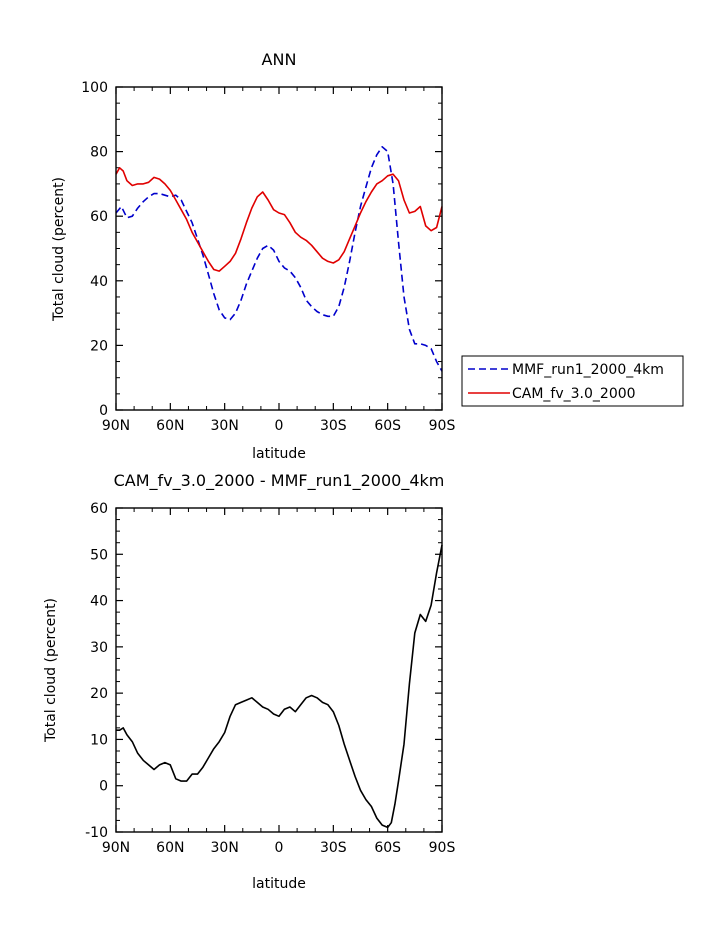 The image size is (723, 935). Describe the element at coordinates (99, 740) in the screenshot. I see `bottom-y-tick-label: 10` at that location.